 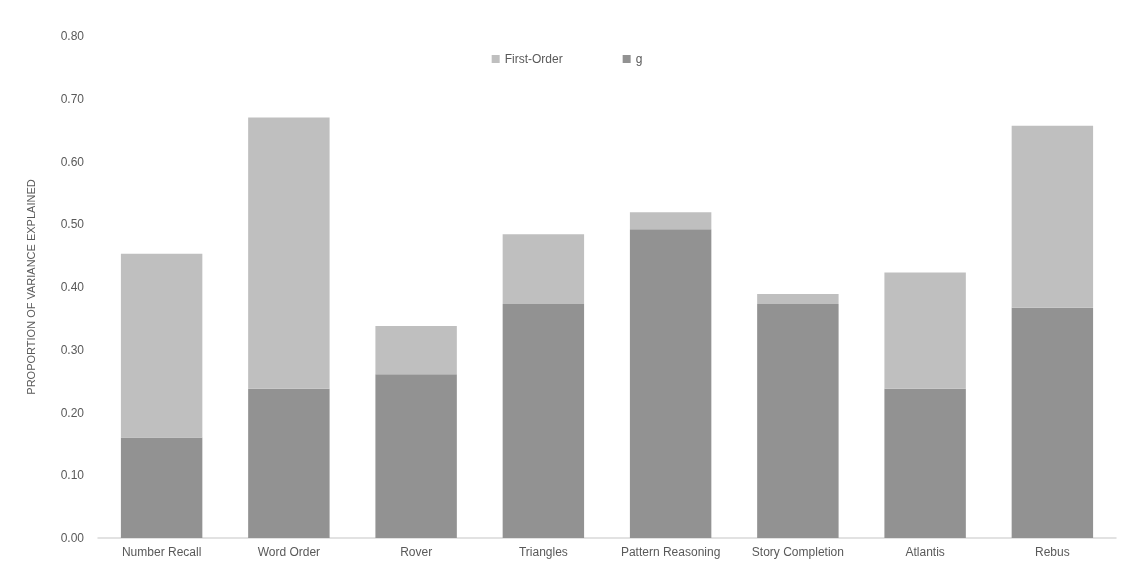 I want to click on y-axis-title: PROPORTION OF VARIANCE EXPLAINED, so click(x=30, y=287).